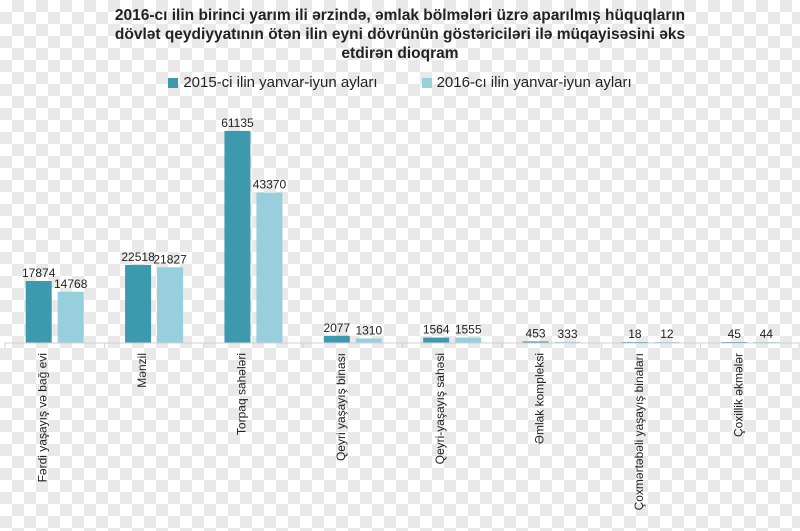 The image size is (800, 531). What do you see at coordinates (667, 334) in the screenshot?
I see `bar-value-label: 12` at bounding box center [667, 334].